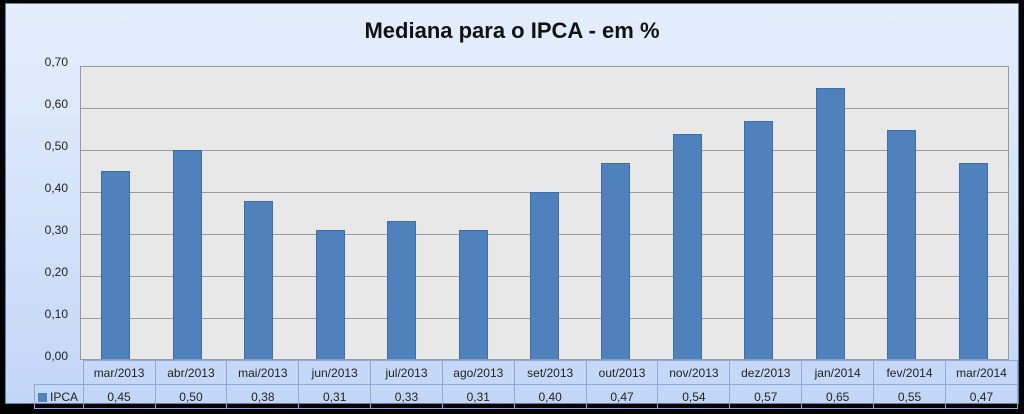  What do you see at coordinates (56, 272) in the screenshot?
I see `y-tick-label: 0,20` at bounding box center [56, 272].